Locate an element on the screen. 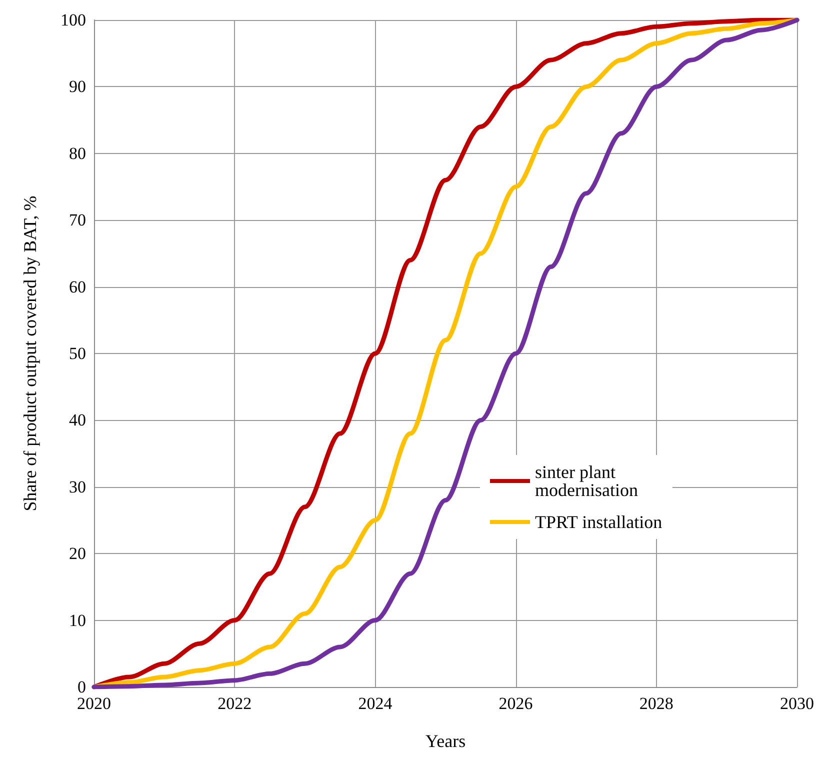  x-tick-label: 2026 is located at coordinates (515, 703).